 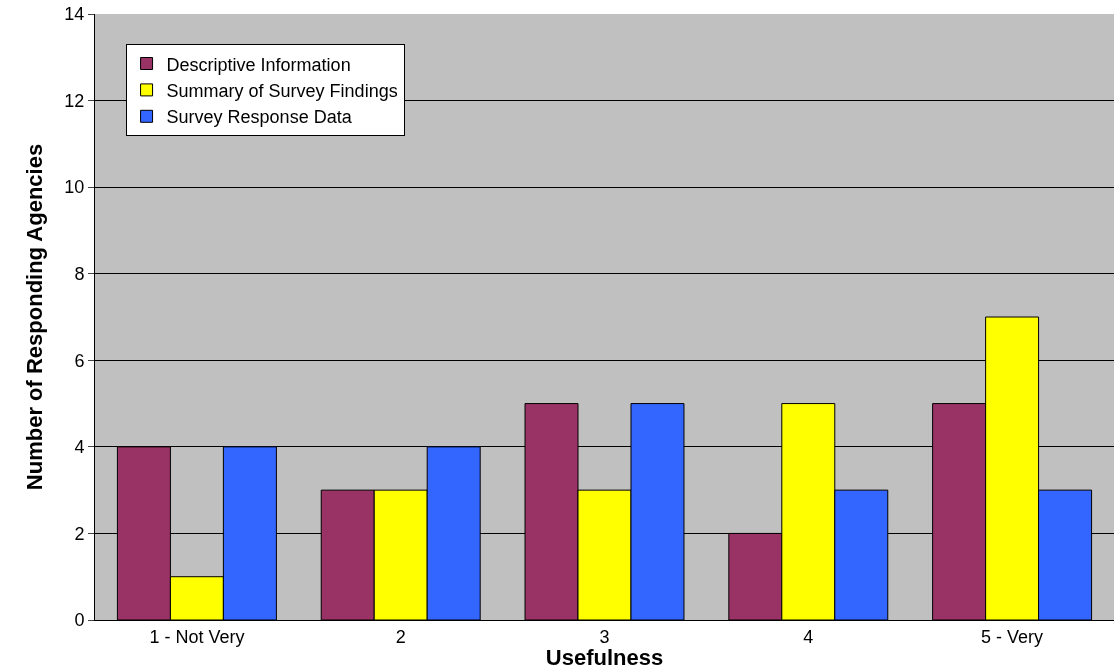 I want to click on y-tick-label: 2, so click(x=79, y=533).